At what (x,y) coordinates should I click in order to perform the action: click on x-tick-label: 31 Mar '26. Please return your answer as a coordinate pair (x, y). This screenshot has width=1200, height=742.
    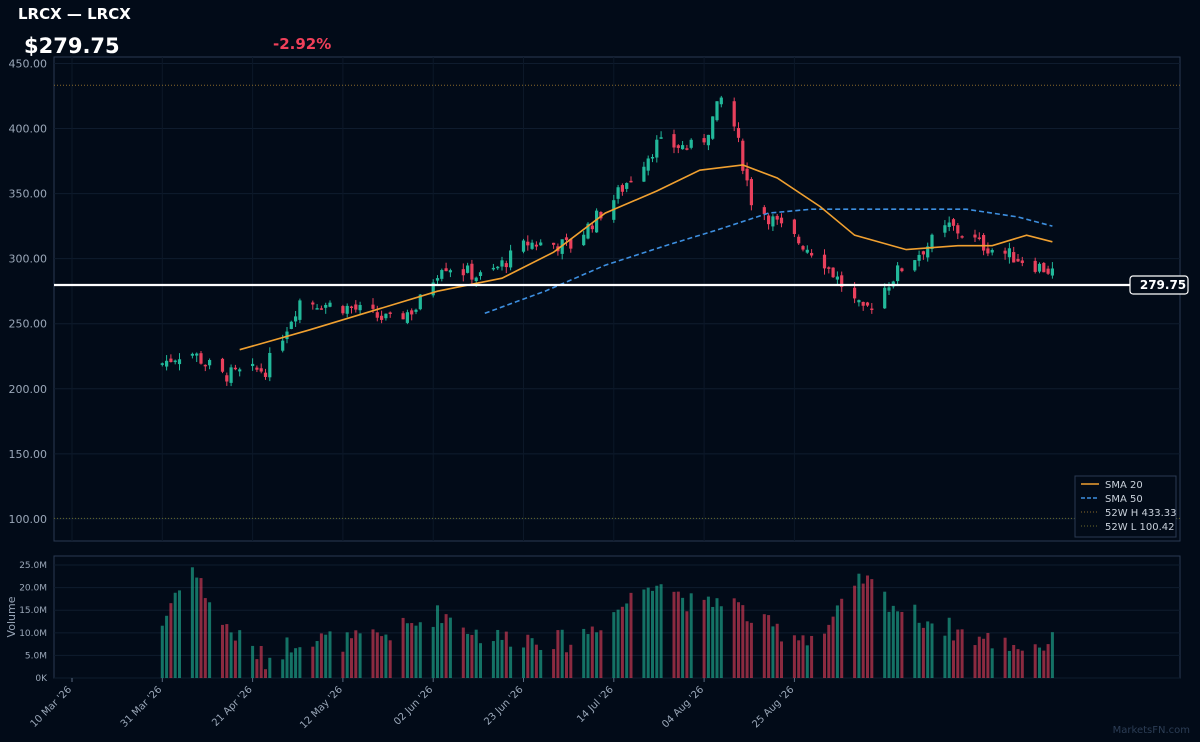
    Looking at the image, I should click on (142, 707).